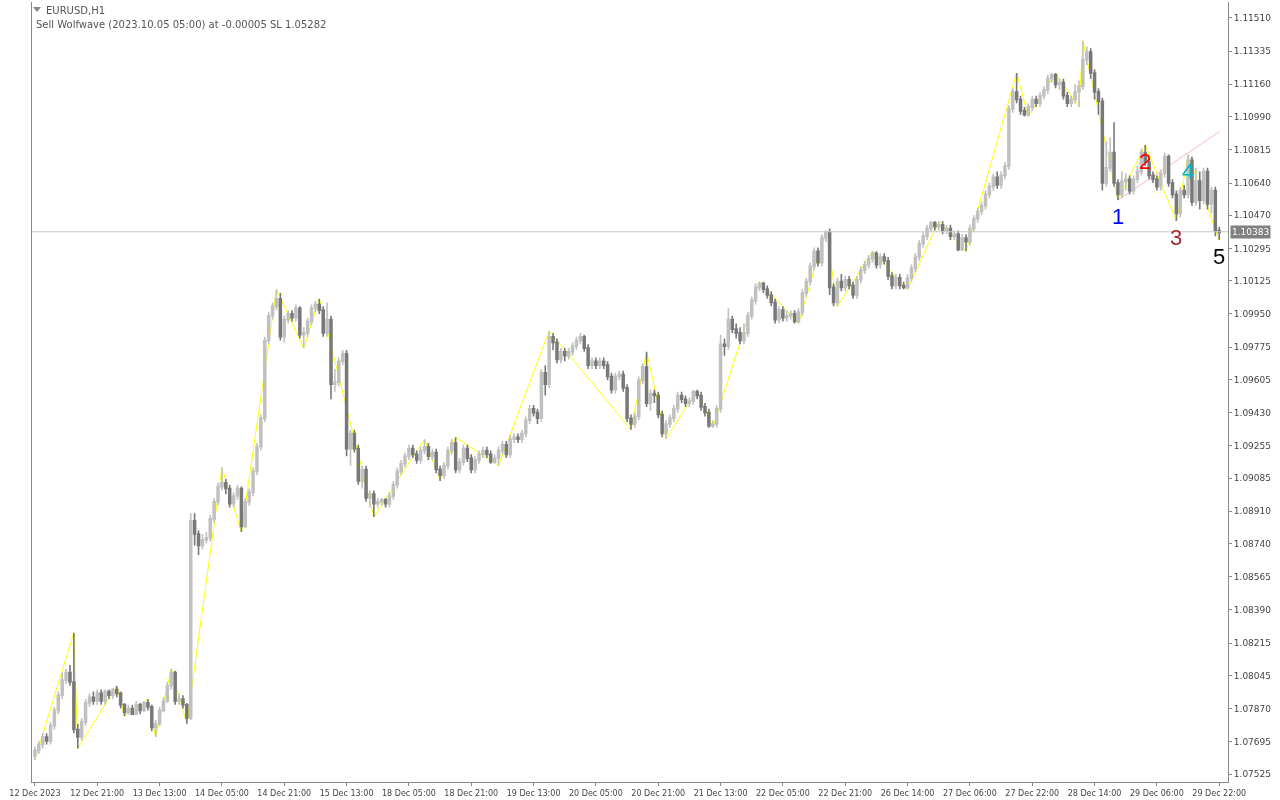 This screenshot has width=1280, height=800. Describe the element at coordinates (1252, 478) in the screenshot. I see `y-tick-label: 1.09085` at that location.